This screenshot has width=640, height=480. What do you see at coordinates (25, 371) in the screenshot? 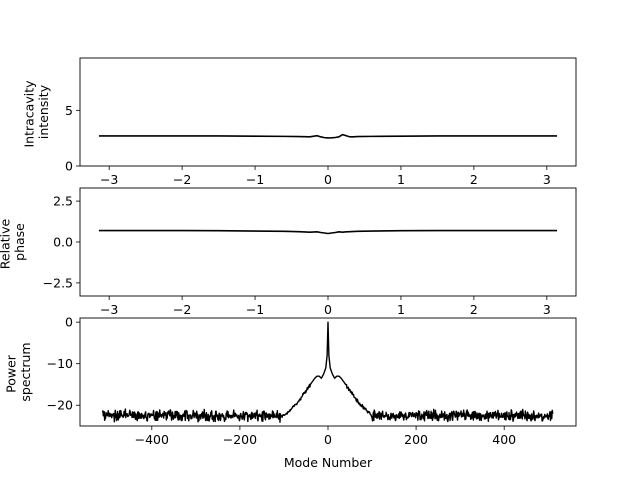
I see `spectrum-ylabel-line-2: spectrum` at bounding box center [25, 371].